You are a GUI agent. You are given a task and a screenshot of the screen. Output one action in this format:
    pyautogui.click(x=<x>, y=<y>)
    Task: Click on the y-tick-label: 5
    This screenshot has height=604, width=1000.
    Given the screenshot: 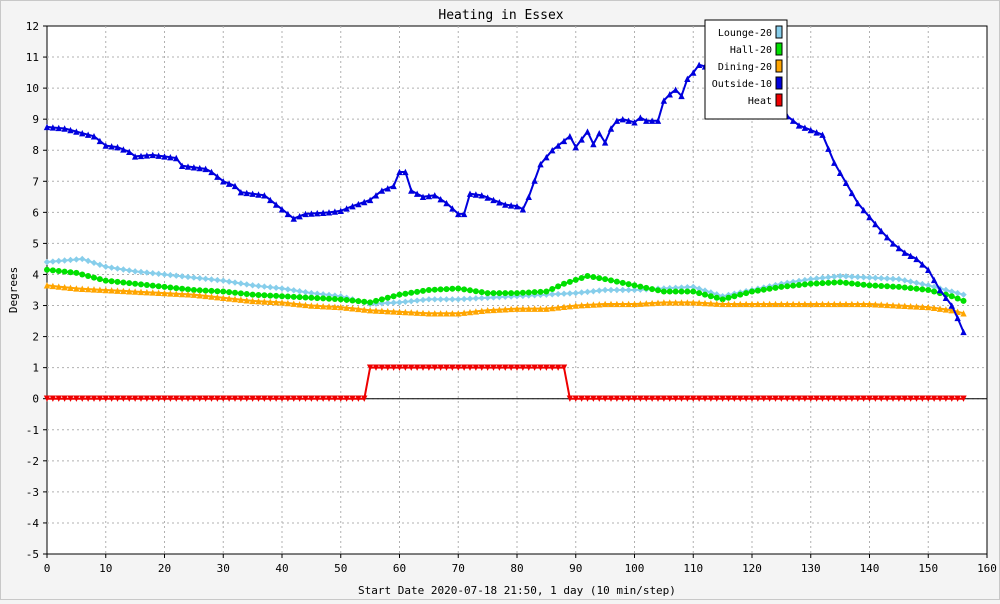 What is the action you would take?
    pyautogui.click(x=35, y=243)
    